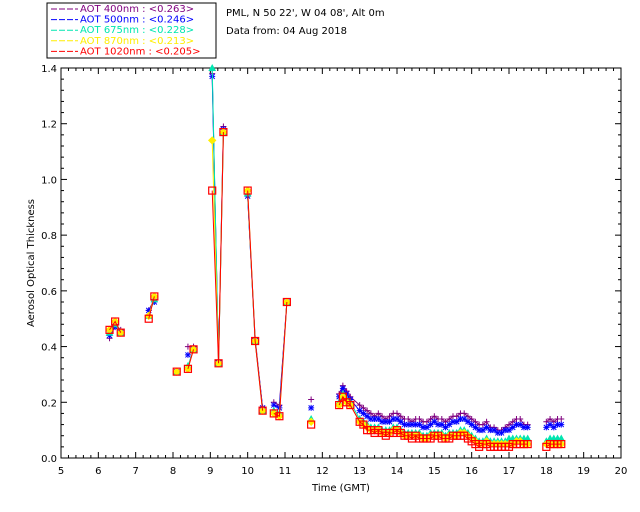 This screenshot has width=640, height=512. Describe the element at coordinates (322, 471) in the screenshot. I see `x-tick-label: 12` at that location.